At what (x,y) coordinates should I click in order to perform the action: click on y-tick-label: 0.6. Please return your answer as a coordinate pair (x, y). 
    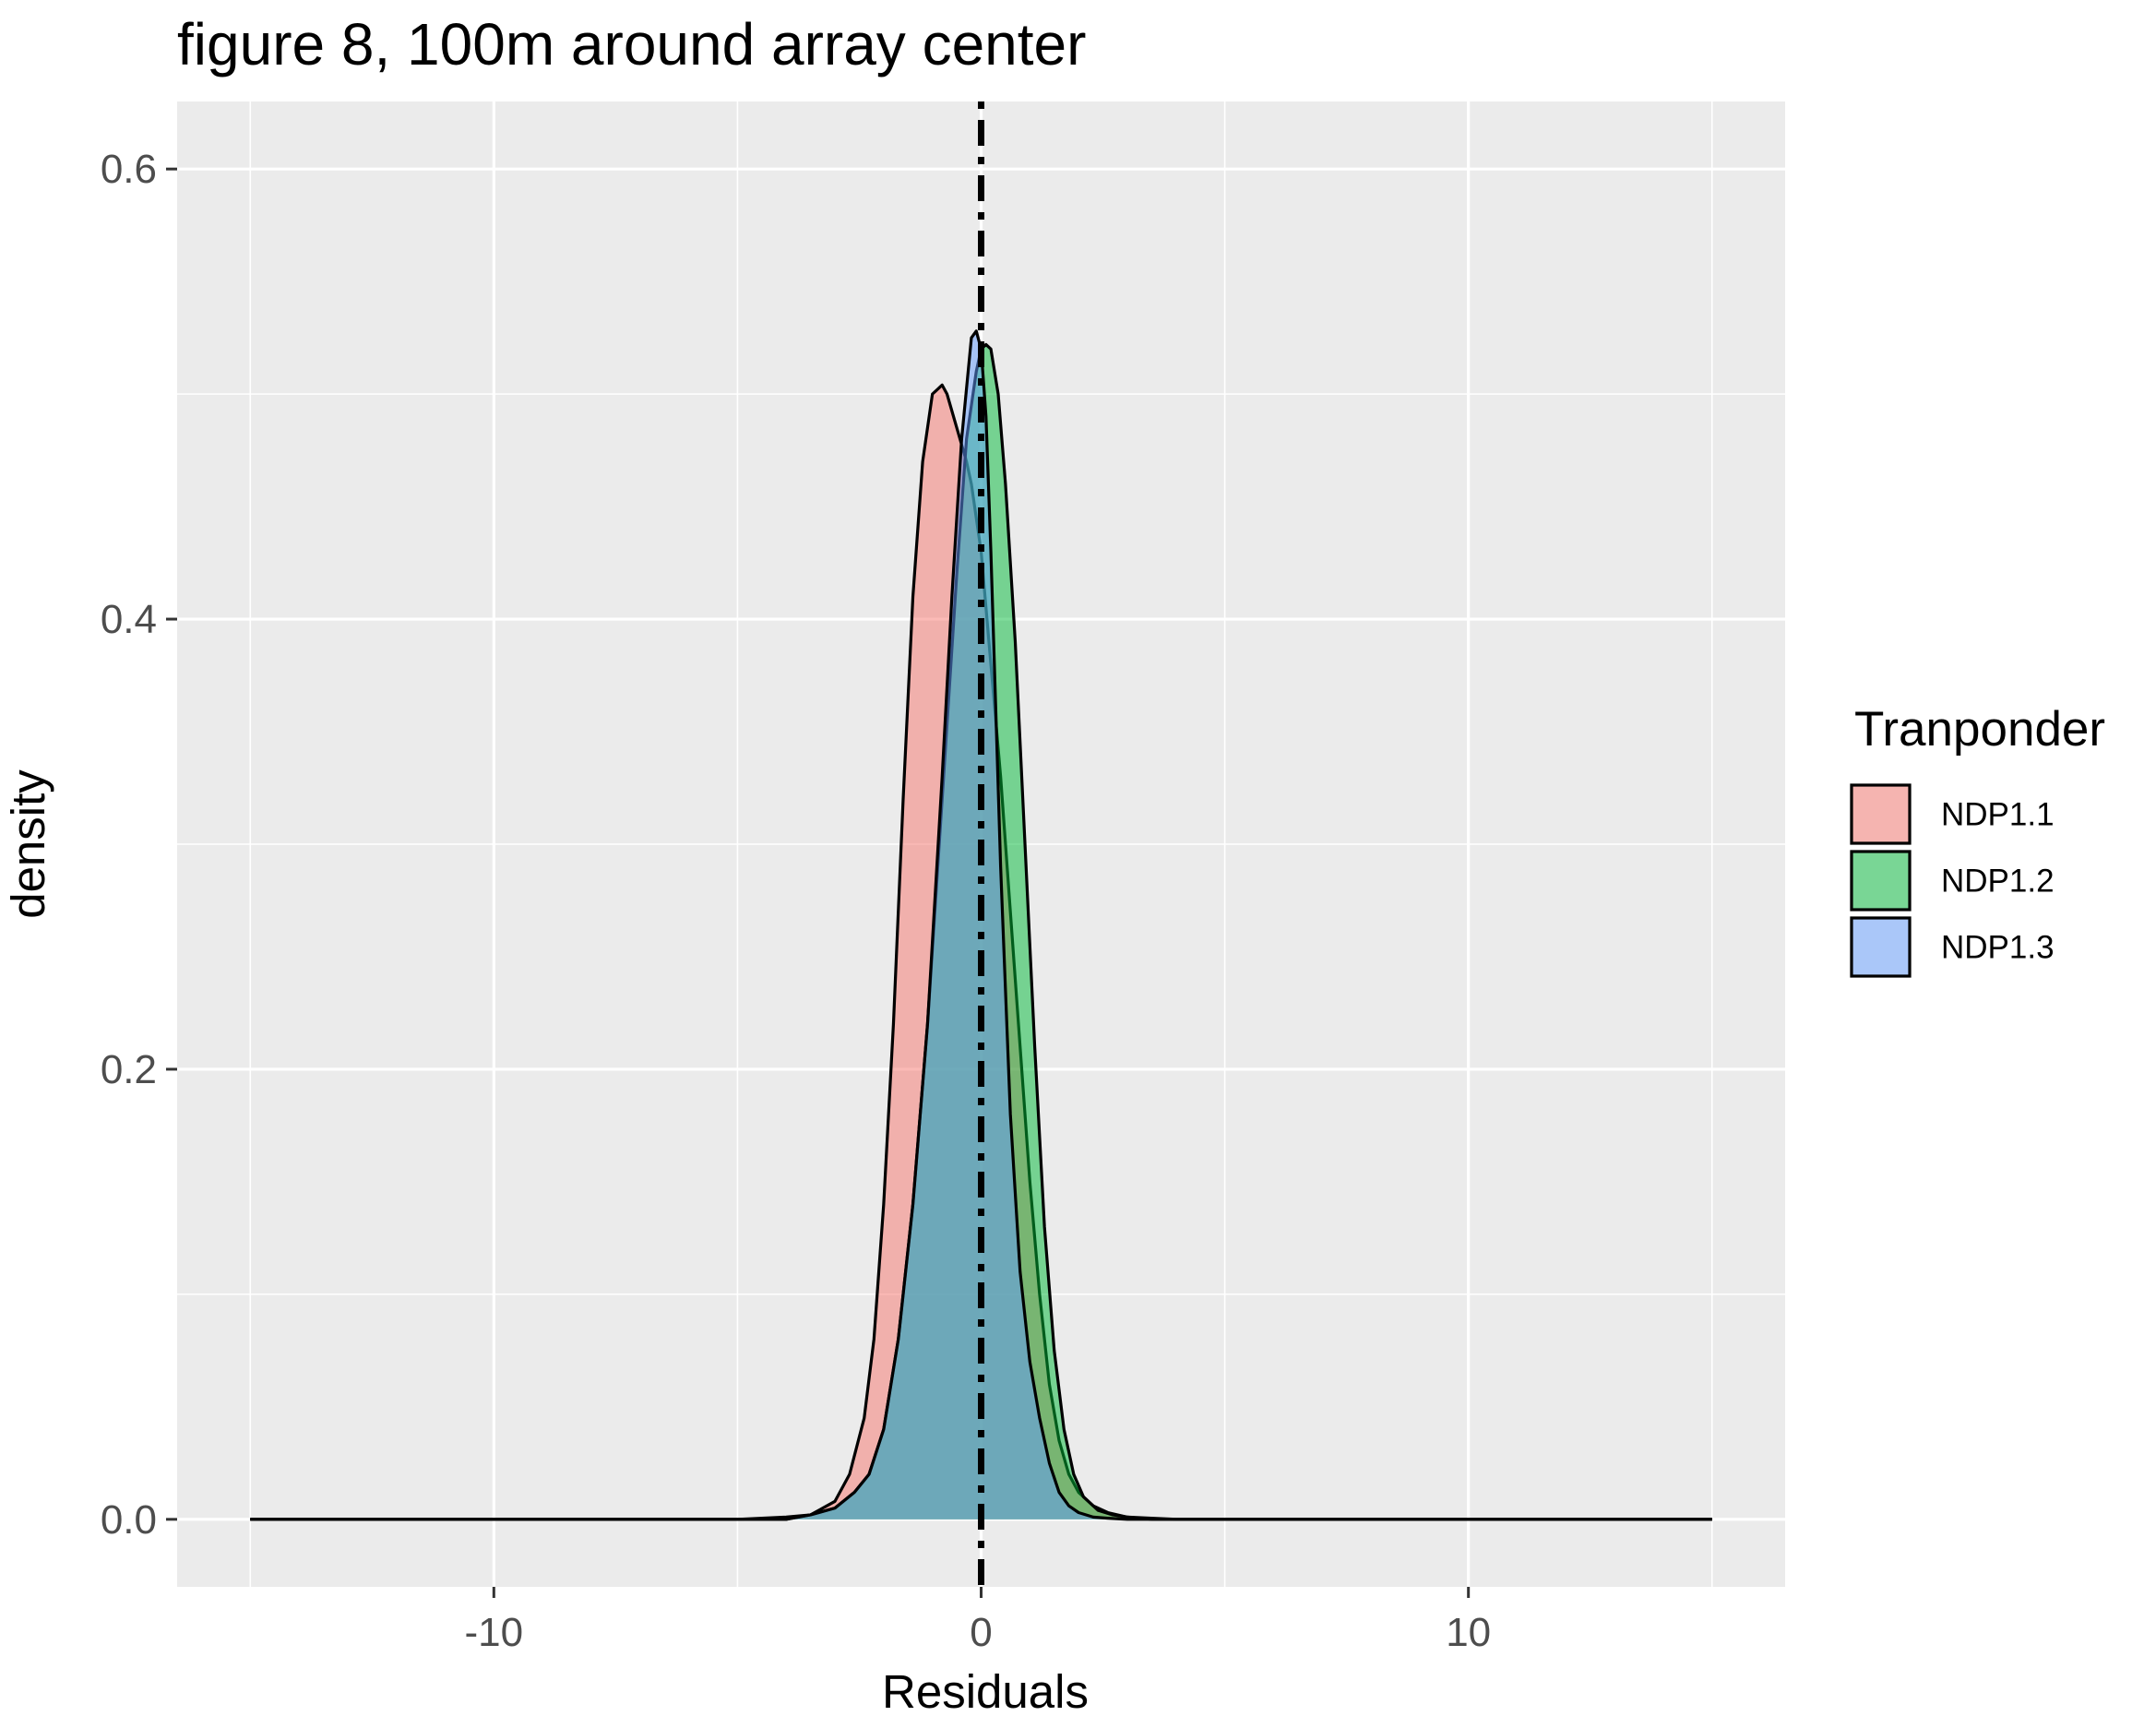
    Looking at the image, I should click on (129, 169).